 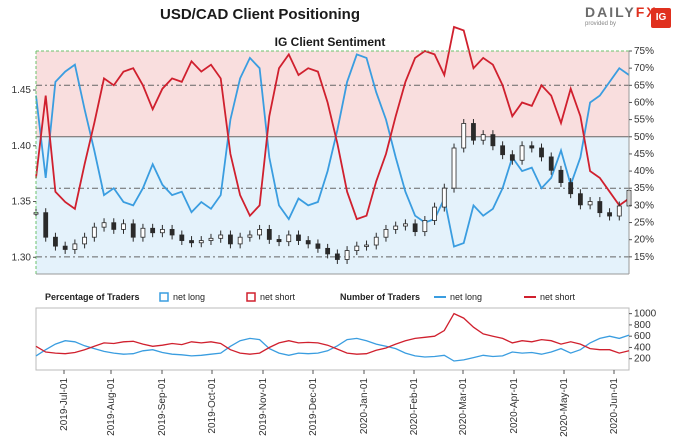 I want to click on pct-tick-label: 15%, so click(x=644, y=257).